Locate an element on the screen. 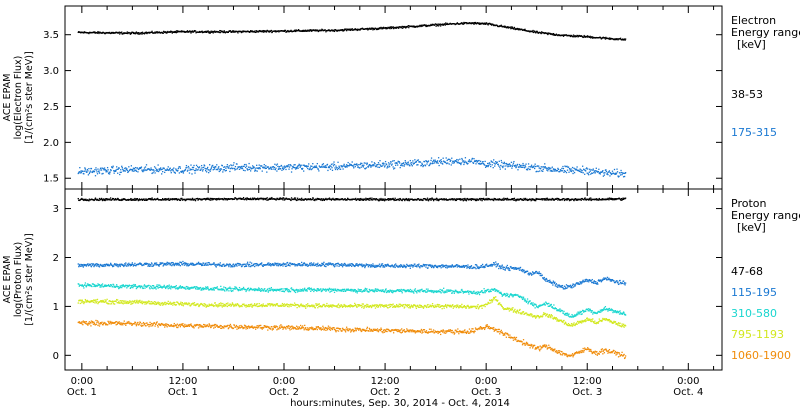  y-tick-label: 2.5 is located at coordinates (51, 107).